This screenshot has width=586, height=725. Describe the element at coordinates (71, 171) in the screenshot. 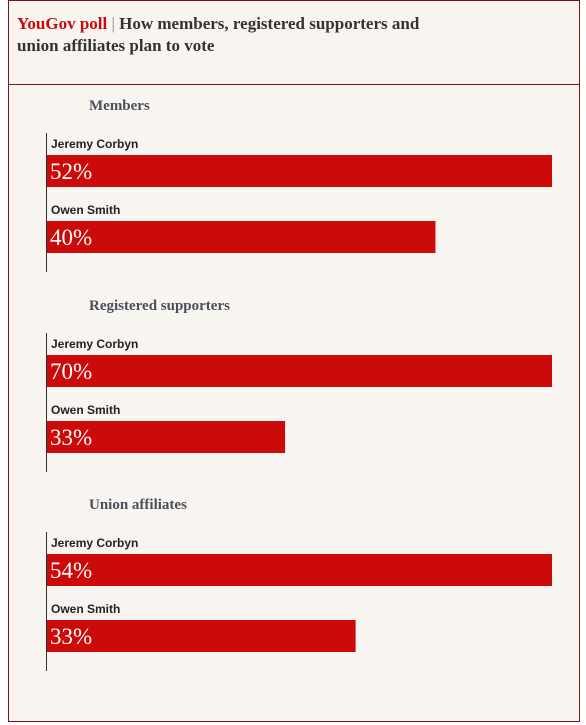

I see `value-label: 52%` at that location.